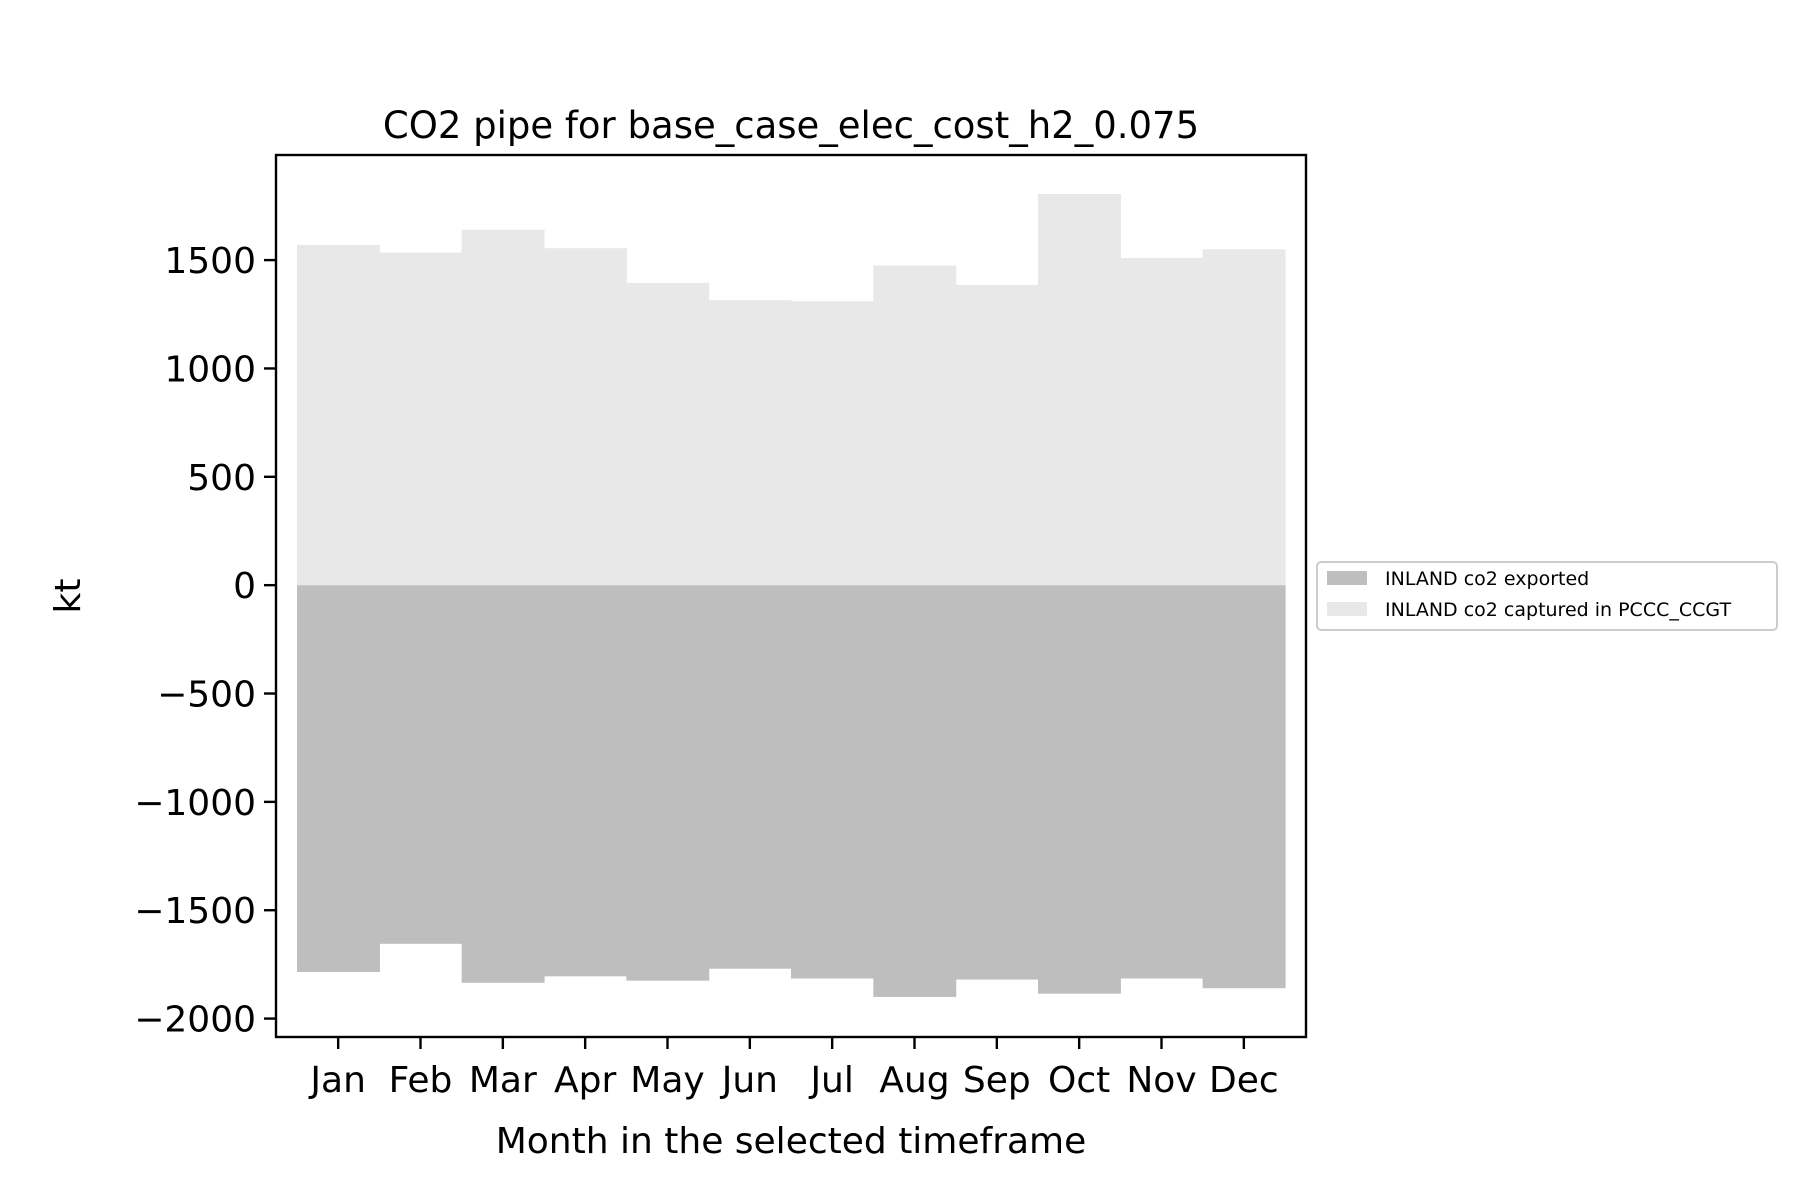  I want to click on exported-step-apr, so click(585, 781).